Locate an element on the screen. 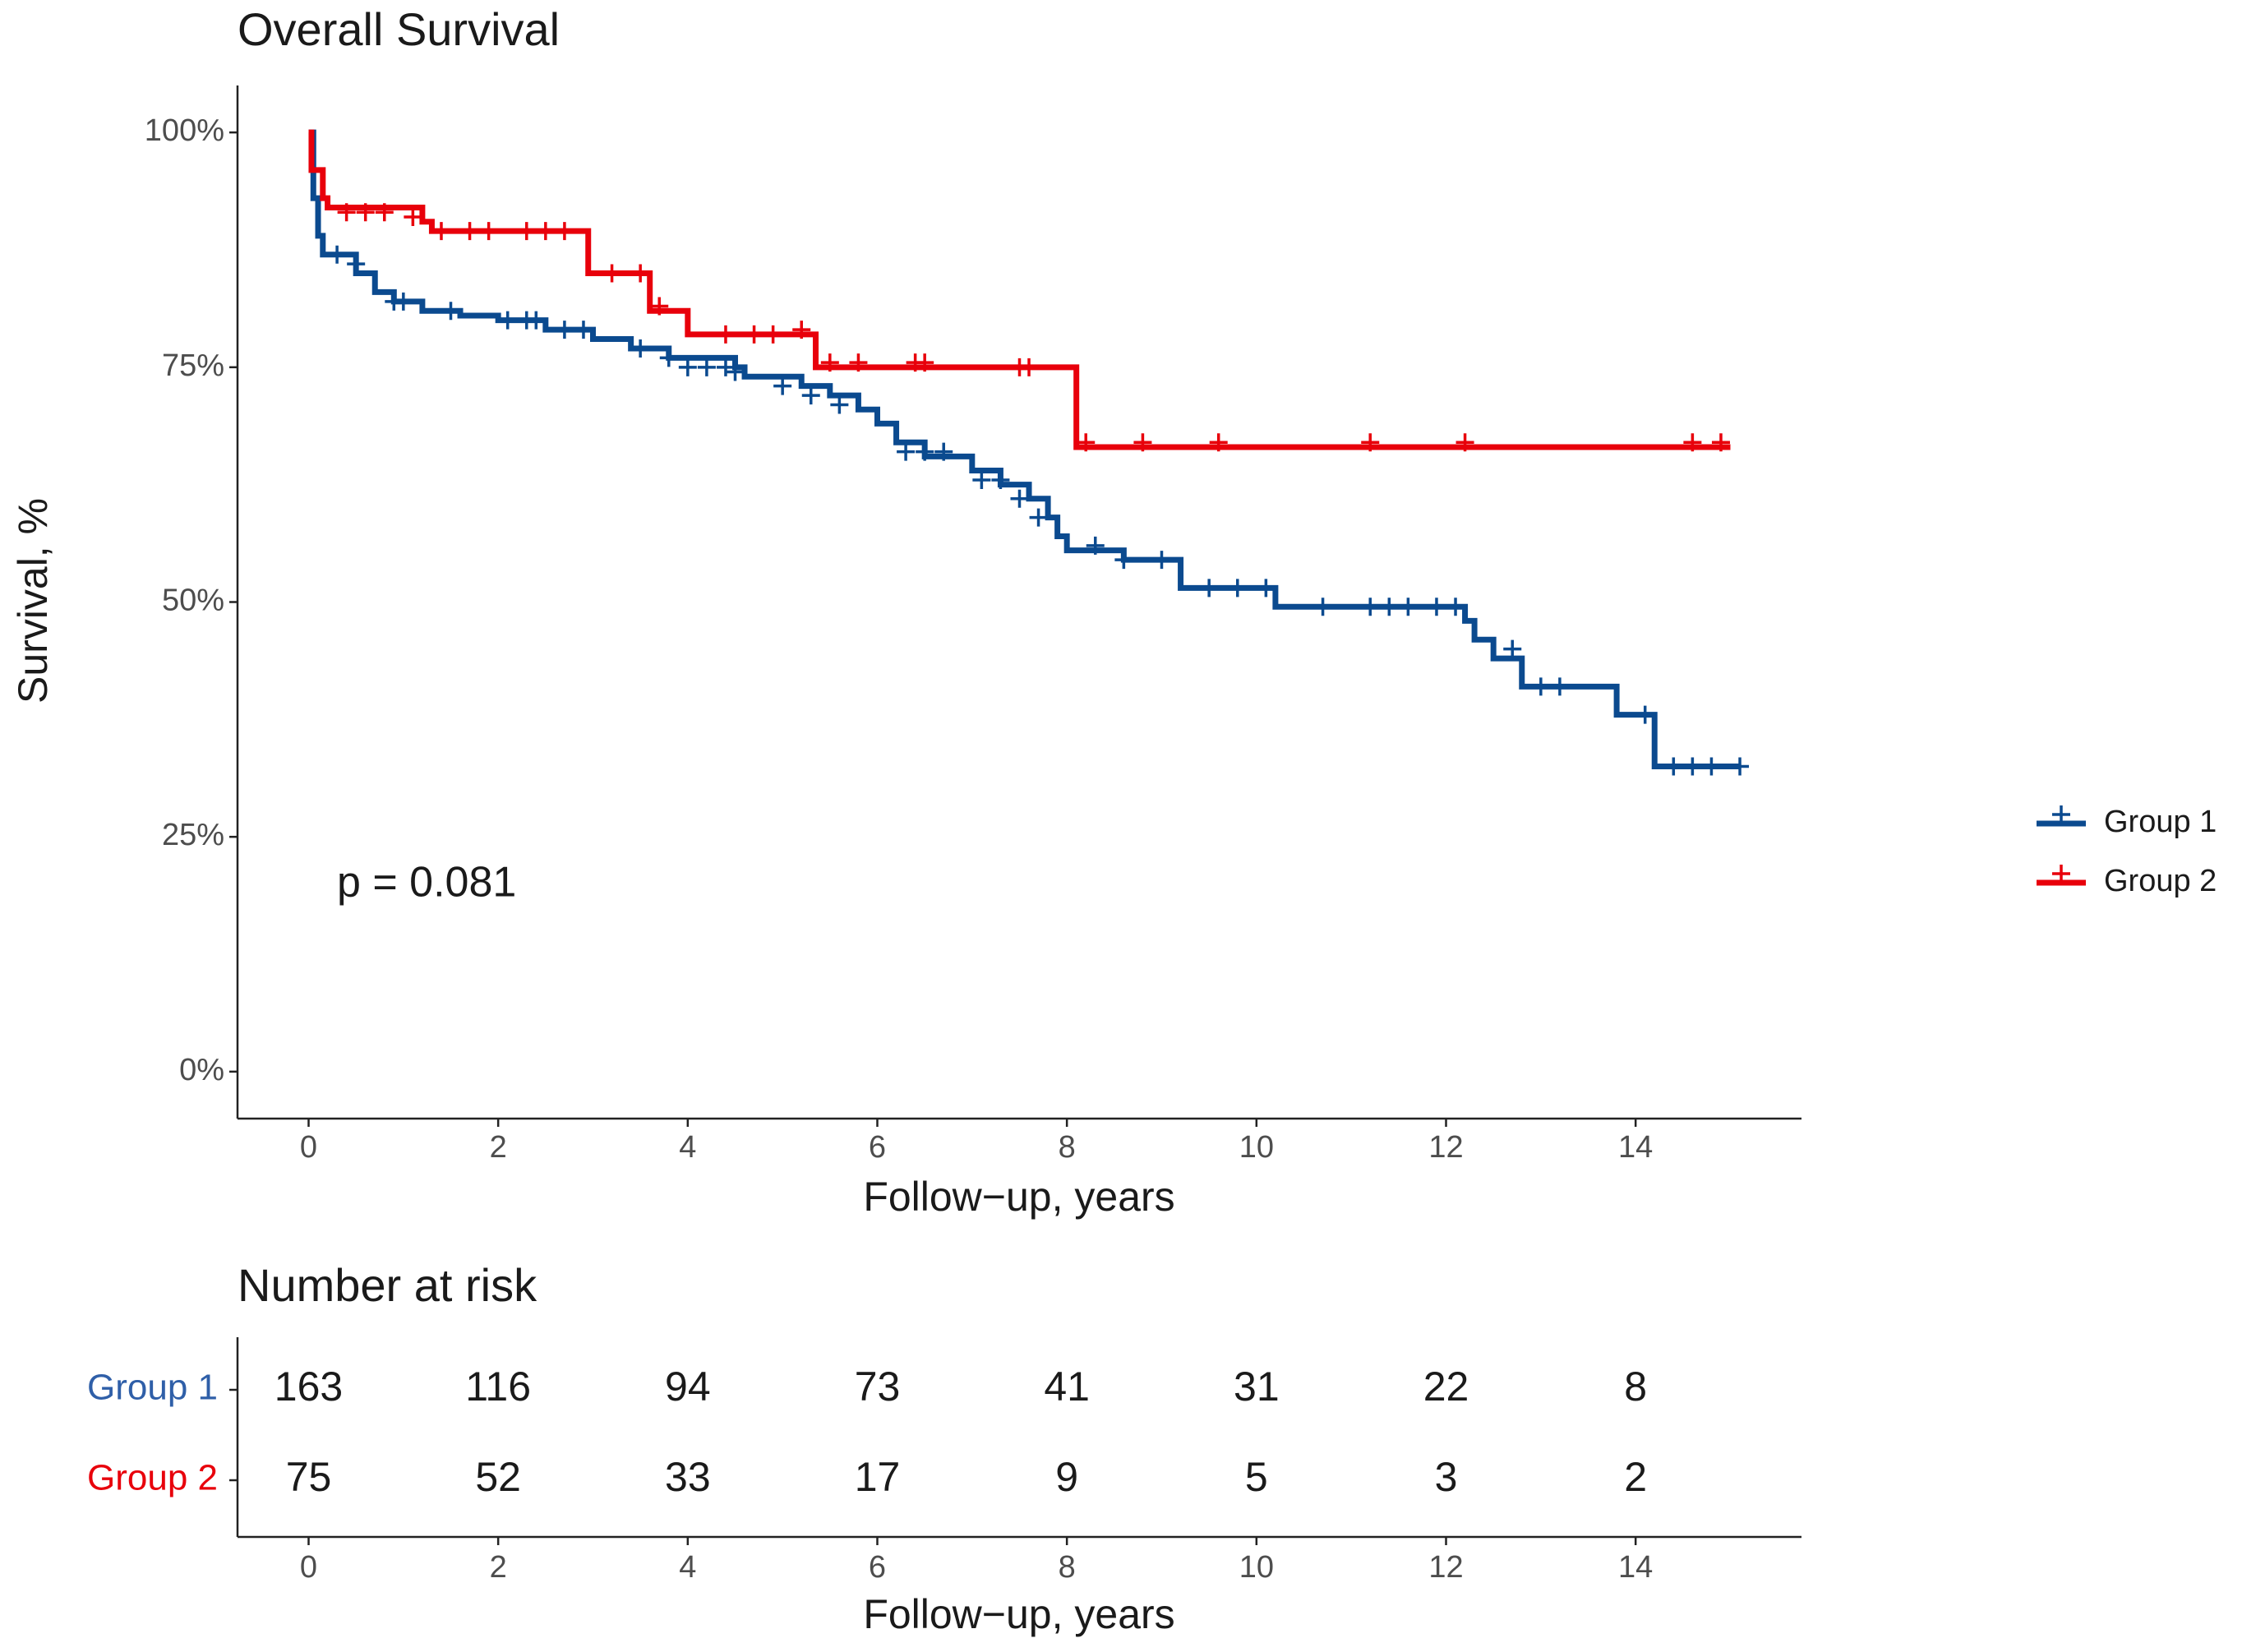  risk-count: 116 is located at coordinates (498, 1387).